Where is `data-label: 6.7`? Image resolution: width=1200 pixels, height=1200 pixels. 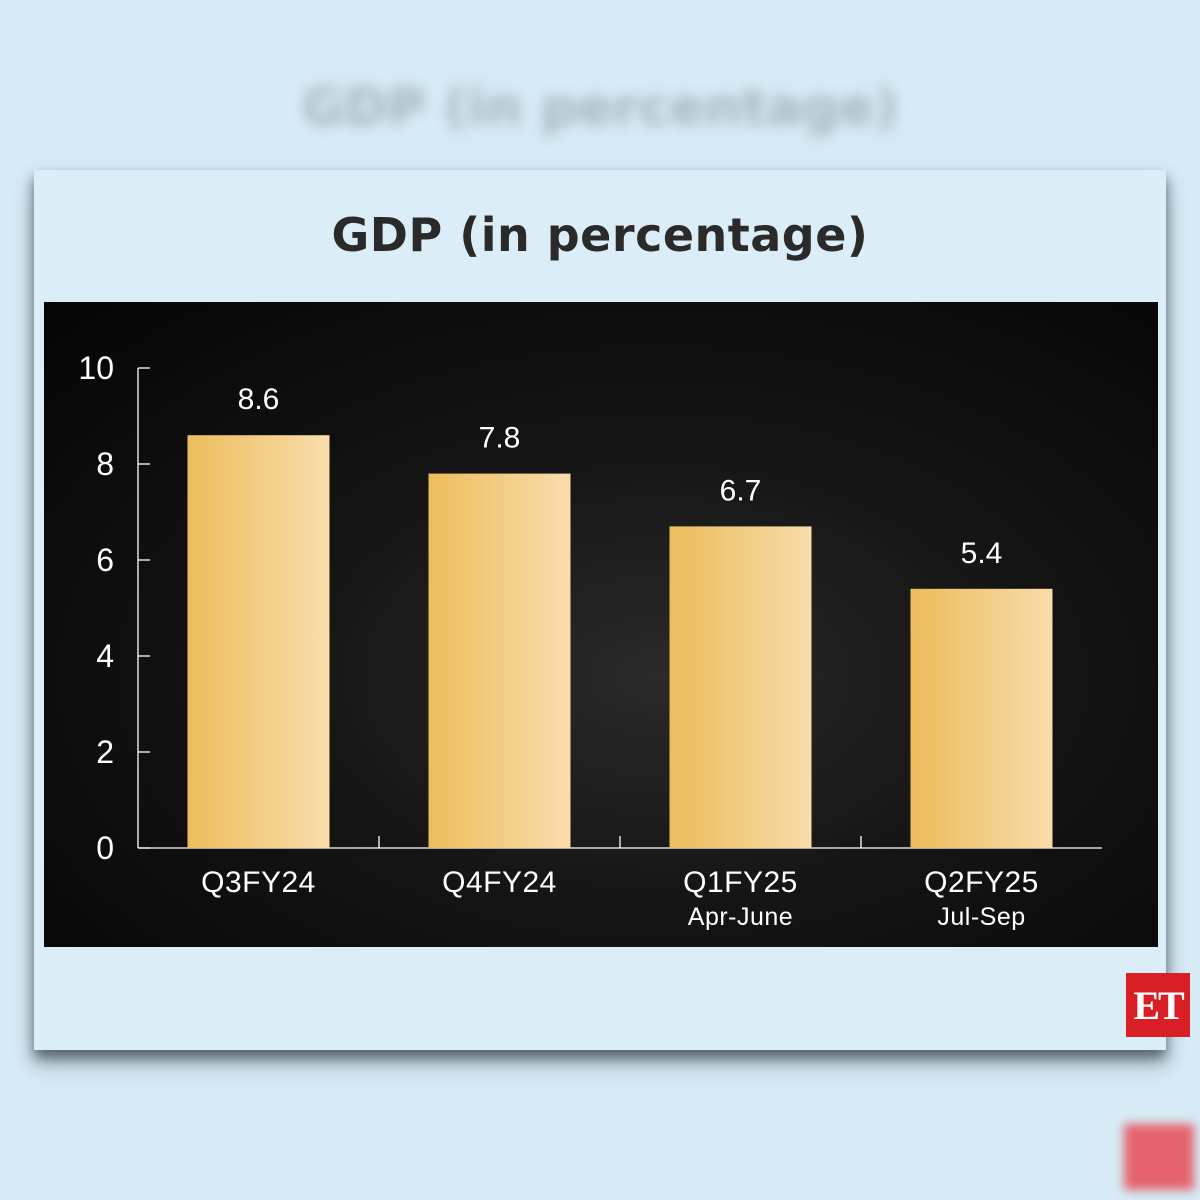
data-label: 6.7 is located at coordinates (741, 490).